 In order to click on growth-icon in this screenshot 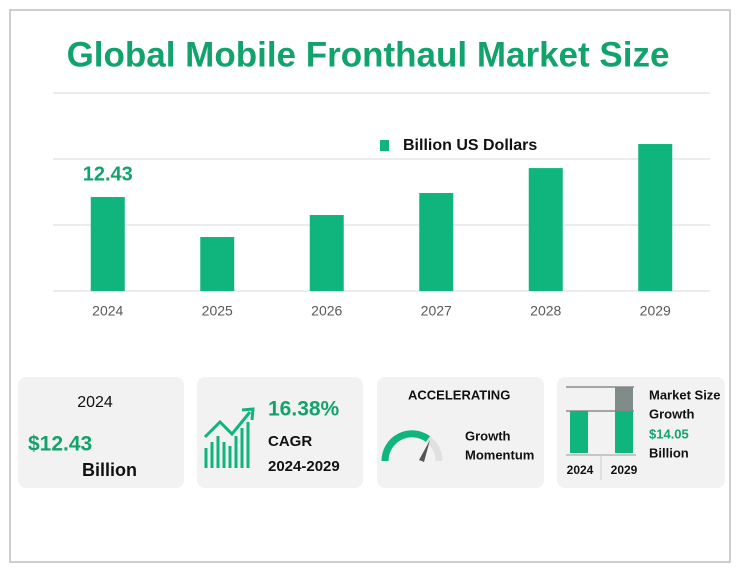, I will do `click(229, 437)`.